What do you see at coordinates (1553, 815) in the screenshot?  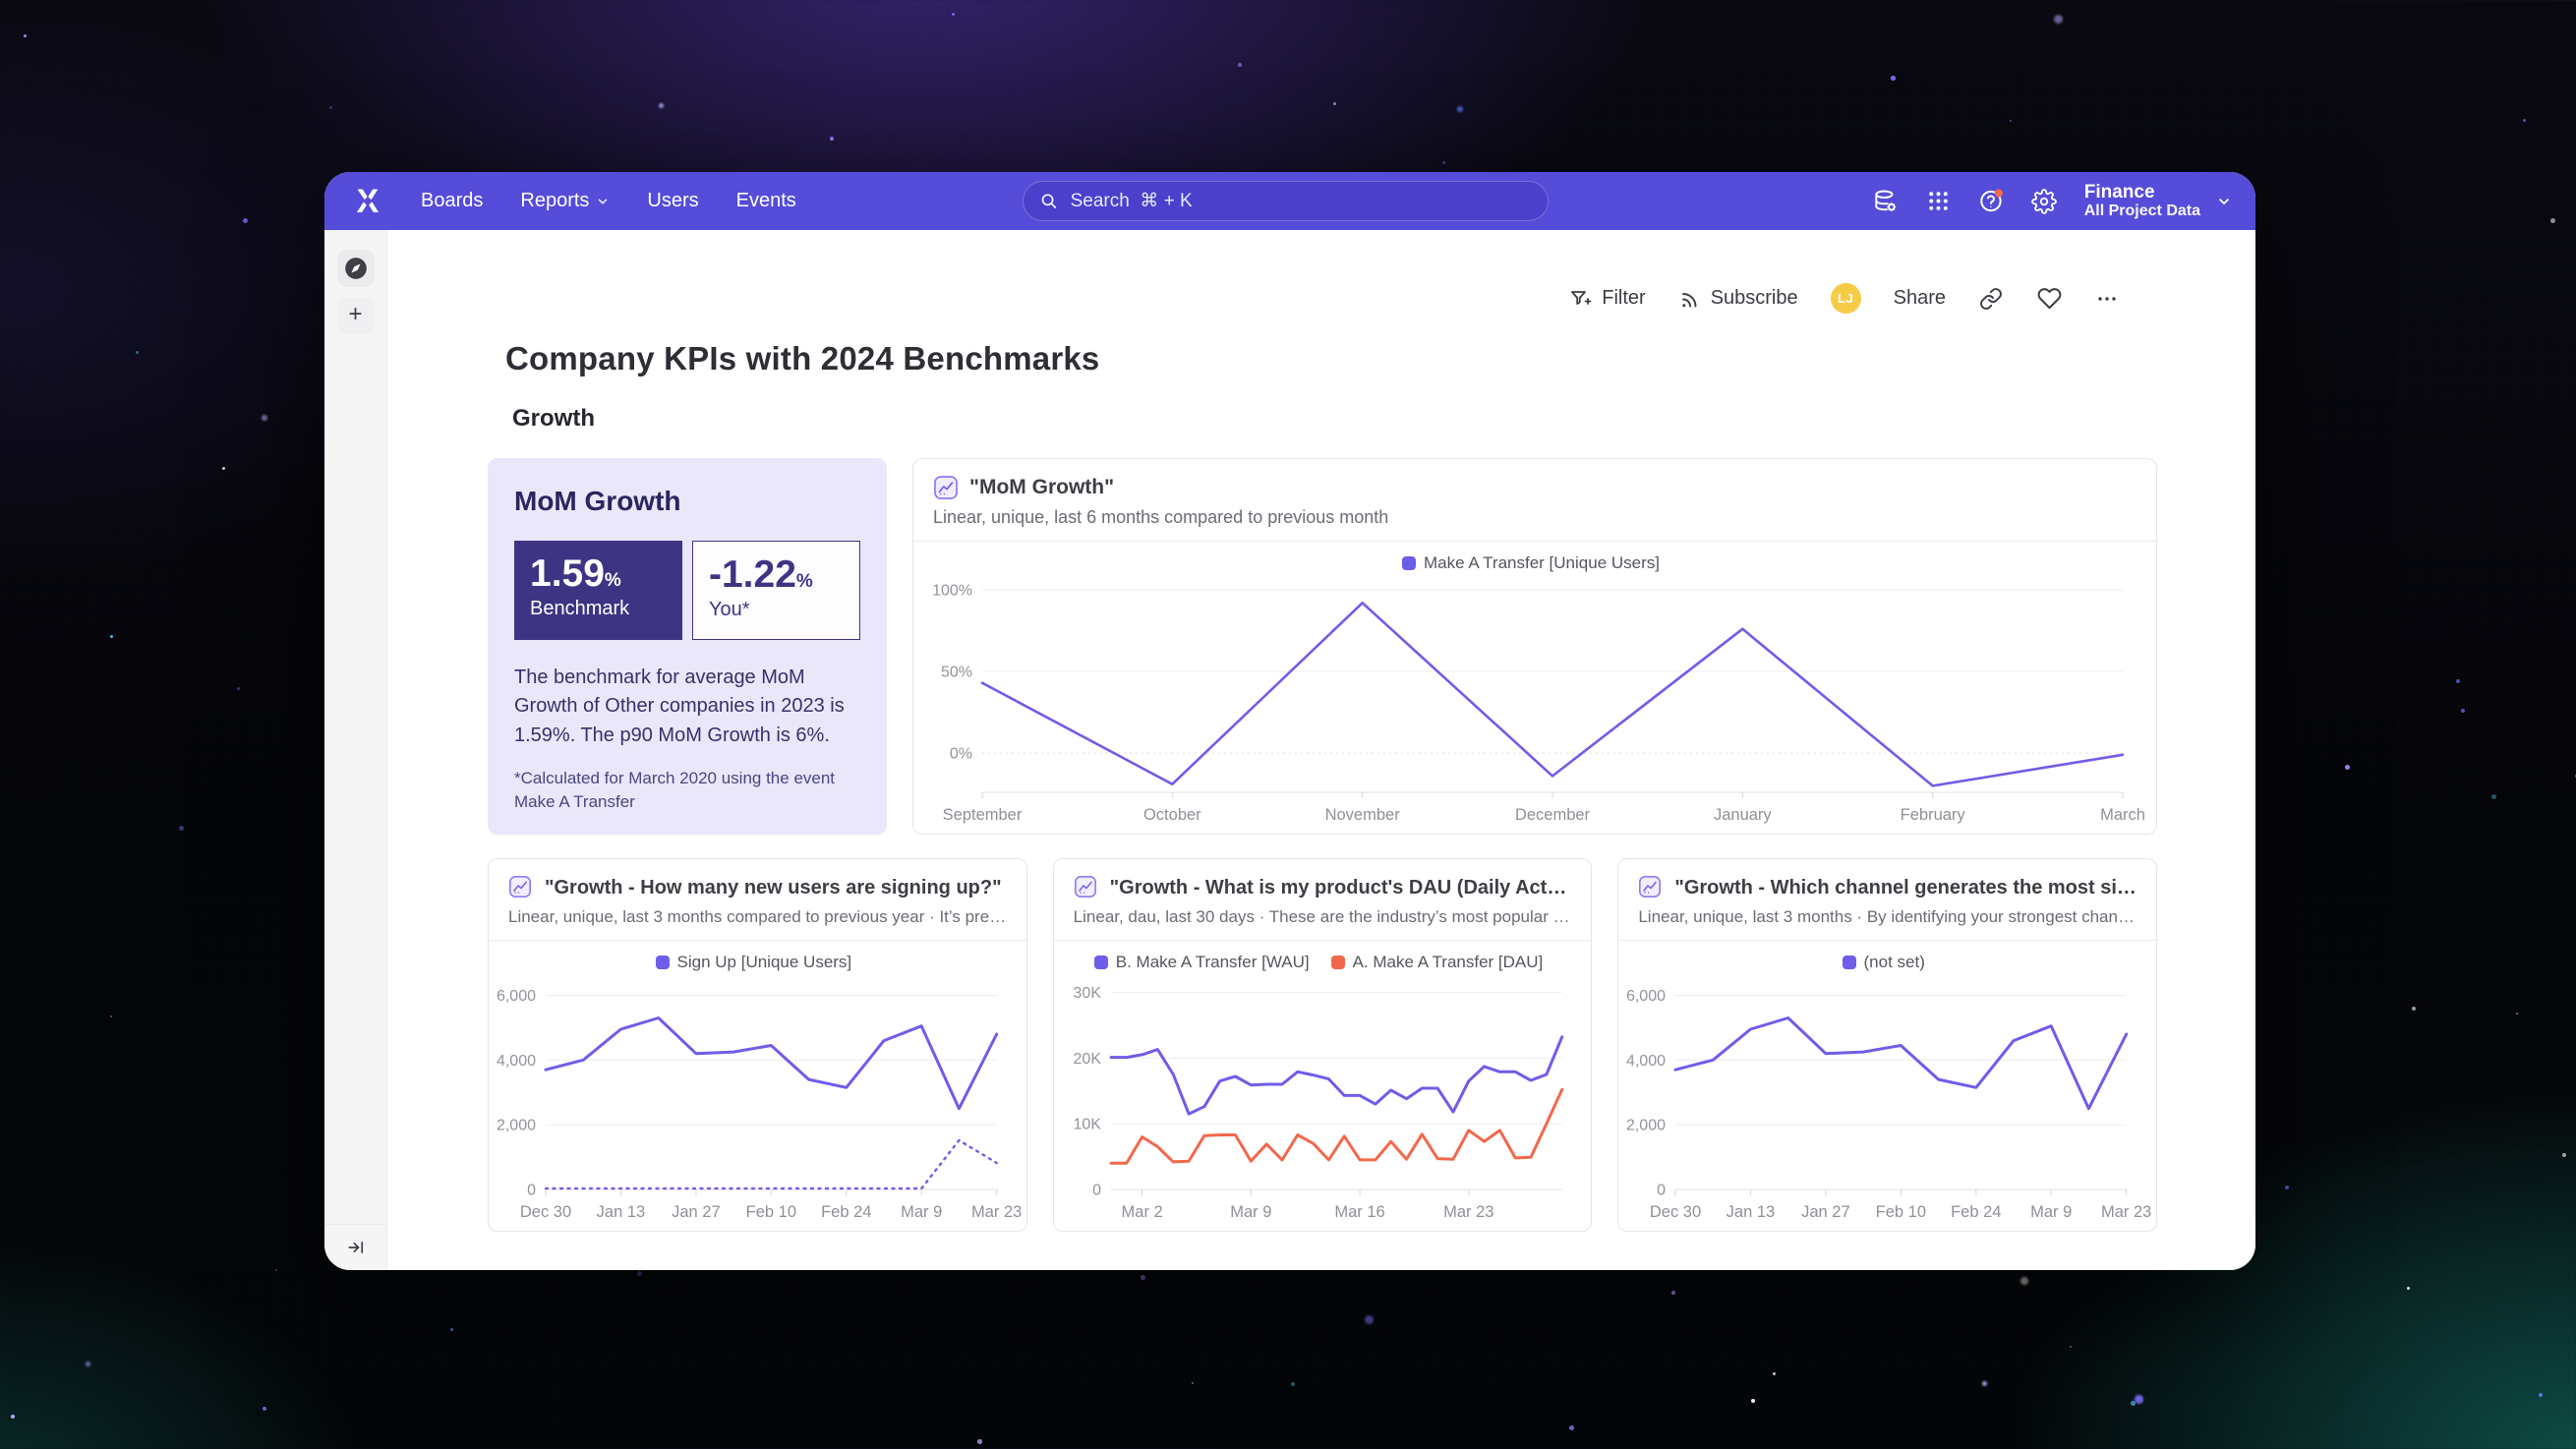 I see `svg-text: December` at bounding box center [1553, 815].